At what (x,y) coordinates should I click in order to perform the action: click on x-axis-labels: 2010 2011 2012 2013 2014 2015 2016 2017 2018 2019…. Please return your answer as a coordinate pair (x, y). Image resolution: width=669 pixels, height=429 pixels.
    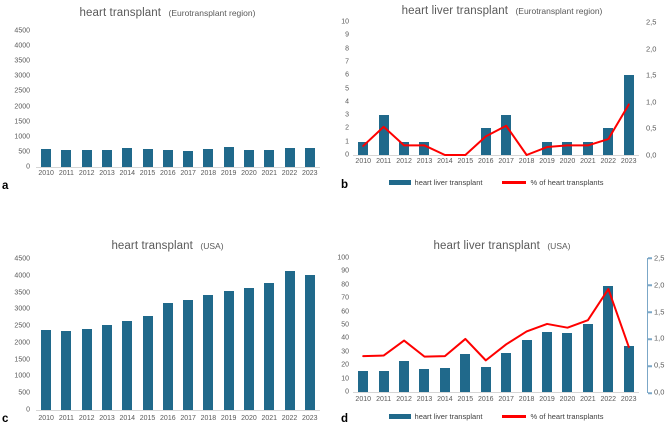
    Looking at the image, I should click on (496, 399).